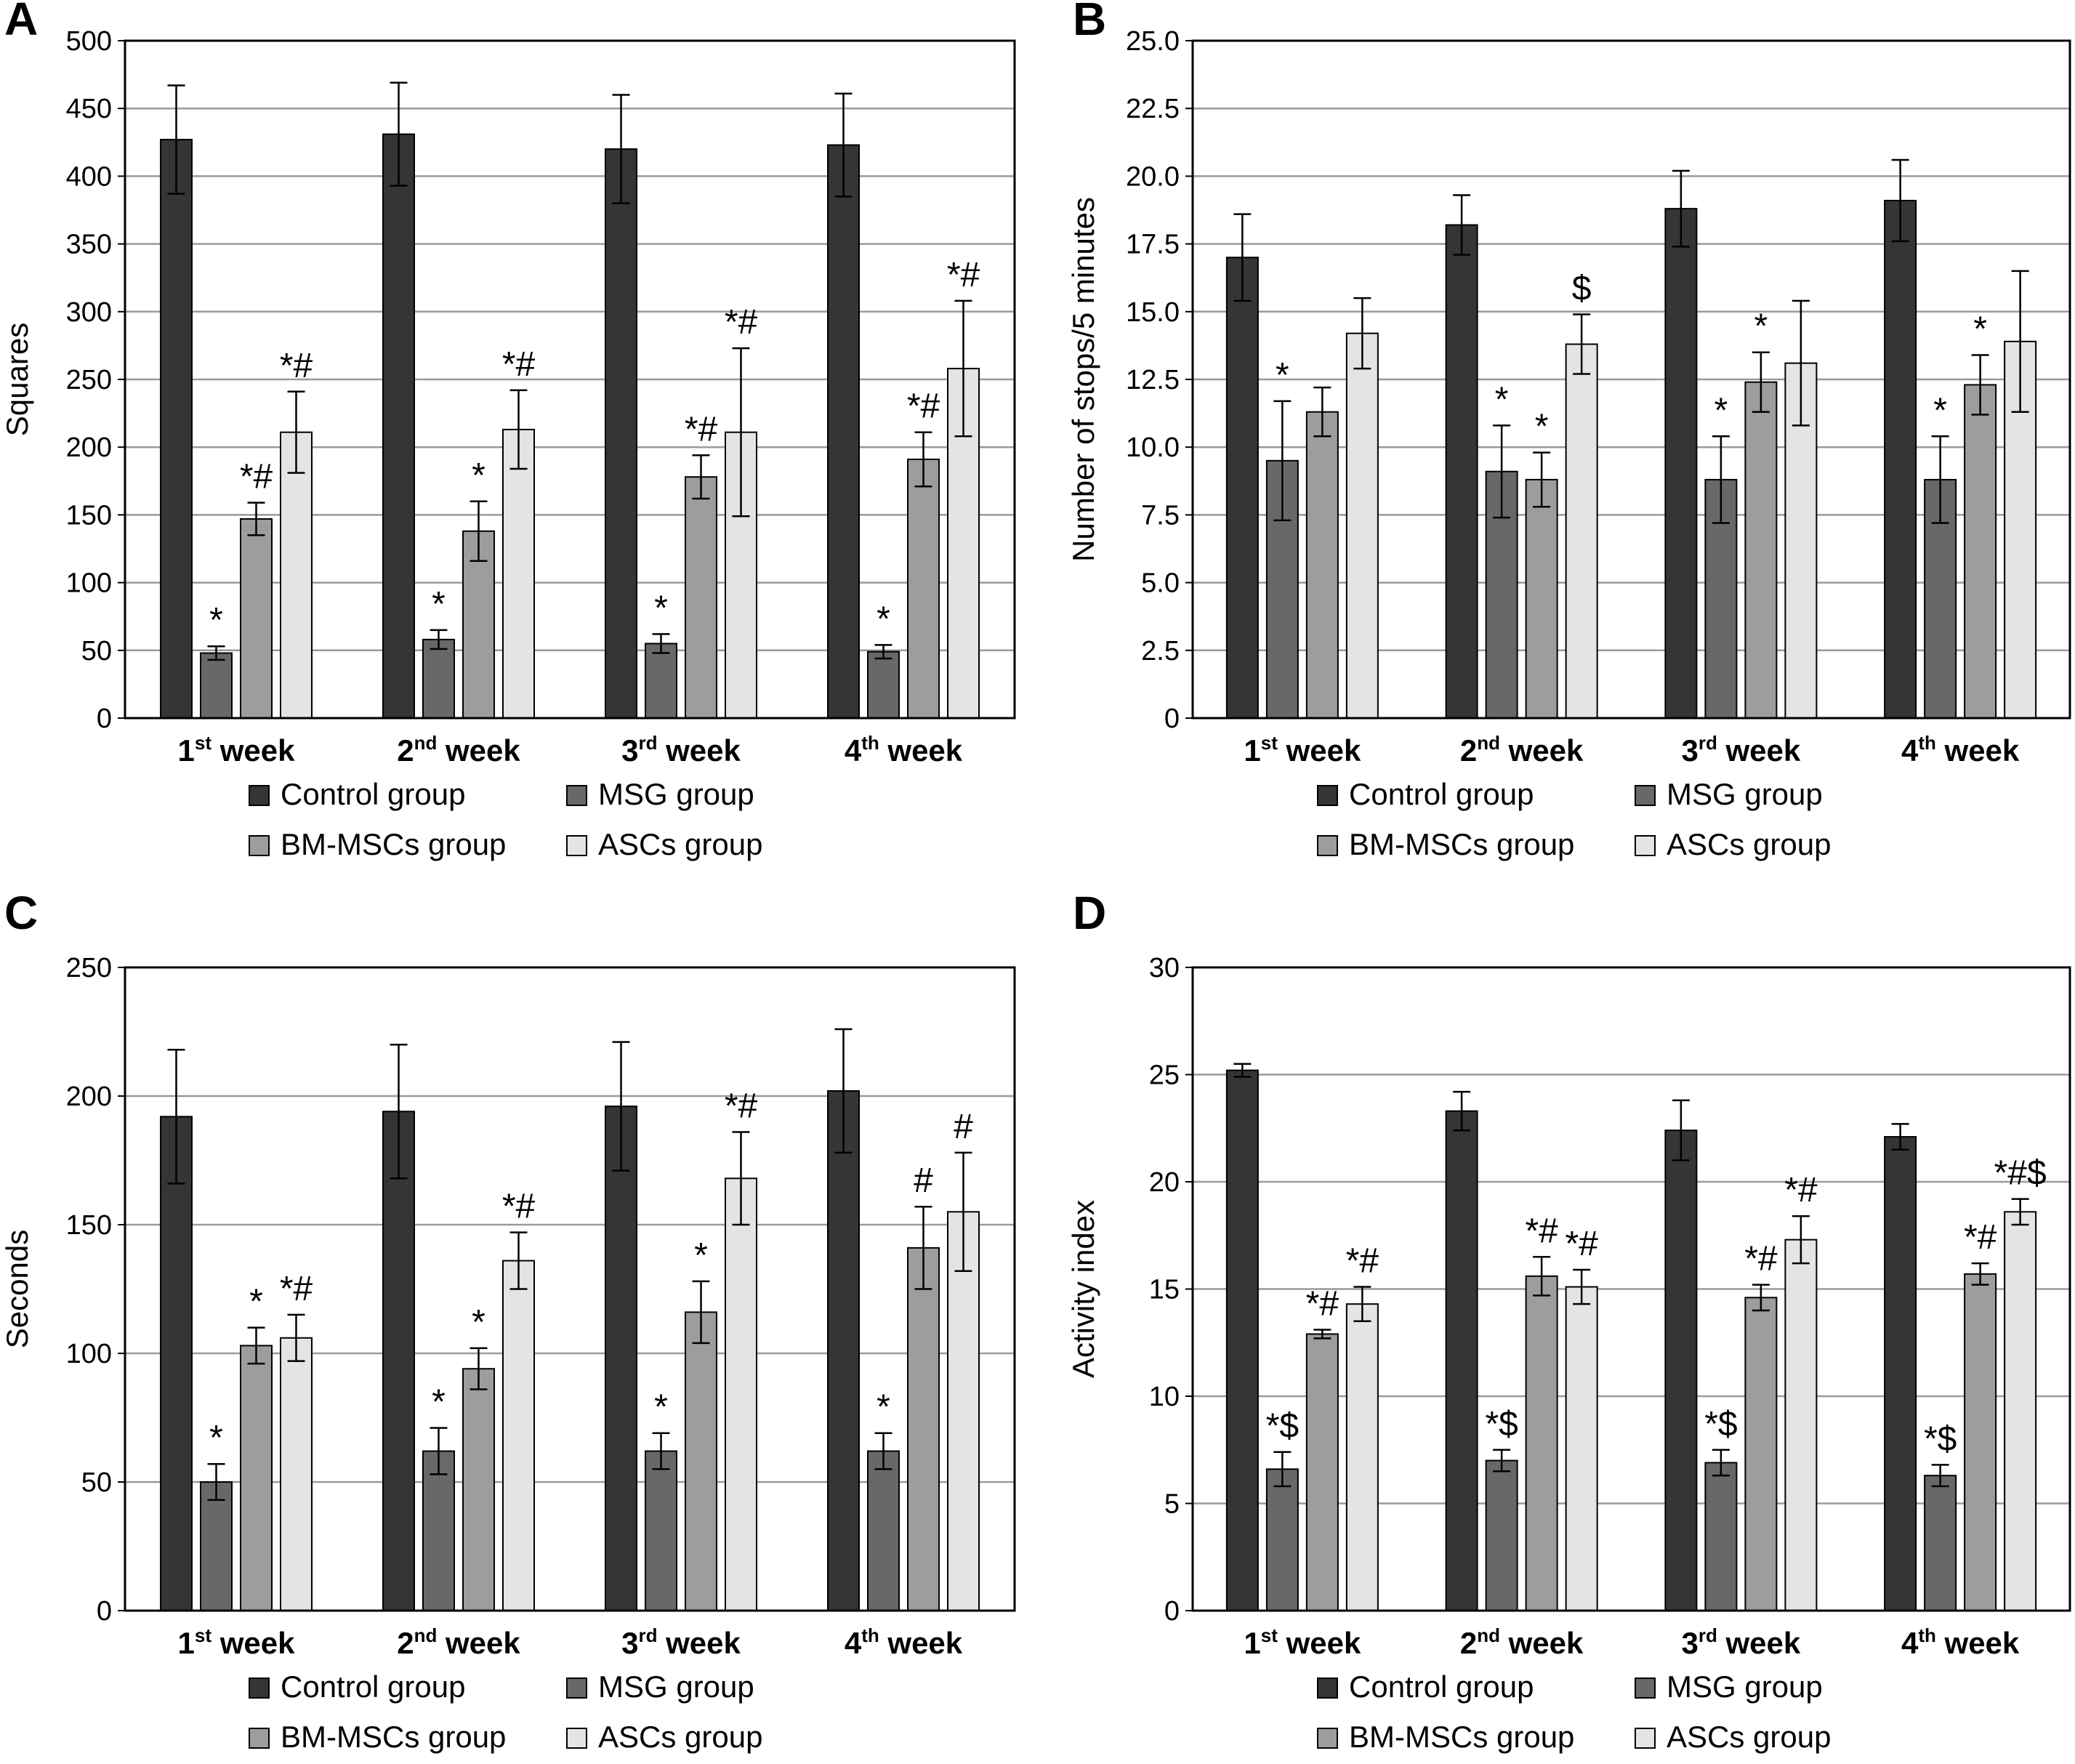 The image size is (2075, 1764). What do you see at coordinates (89, 177) in the screenshot?
I see `y-tick-label: 400` at bounding box center [89, 177].